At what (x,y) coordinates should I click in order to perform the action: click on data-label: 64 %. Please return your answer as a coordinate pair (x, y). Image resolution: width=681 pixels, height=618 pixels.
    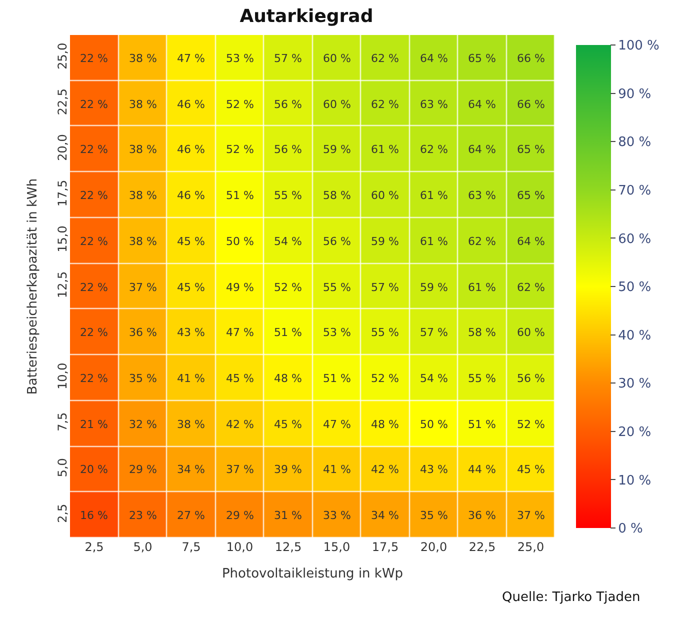
    Looking at the image, I should click on (531, 241).